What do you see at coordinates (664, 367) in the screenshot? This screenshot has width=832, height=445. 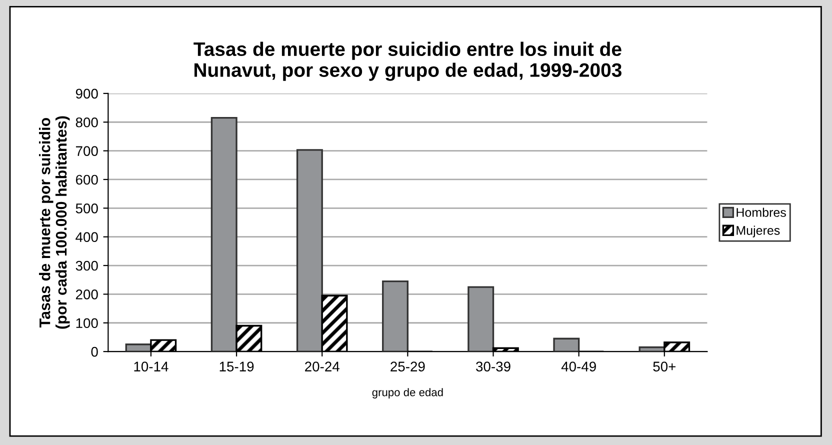 I see `x-tick-label: 50+` at bounding box center [664, 367].